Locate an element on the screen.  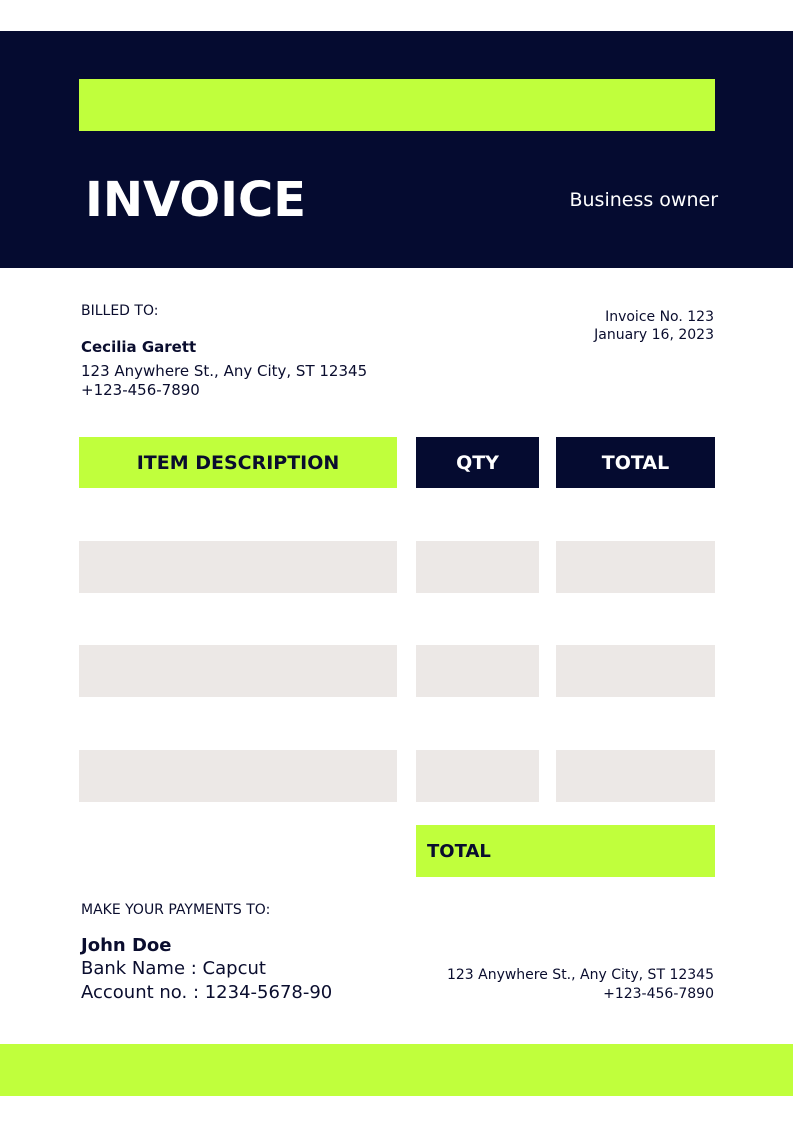
billed-to-label: BILLED TO: is located at coordinates (120, 311).